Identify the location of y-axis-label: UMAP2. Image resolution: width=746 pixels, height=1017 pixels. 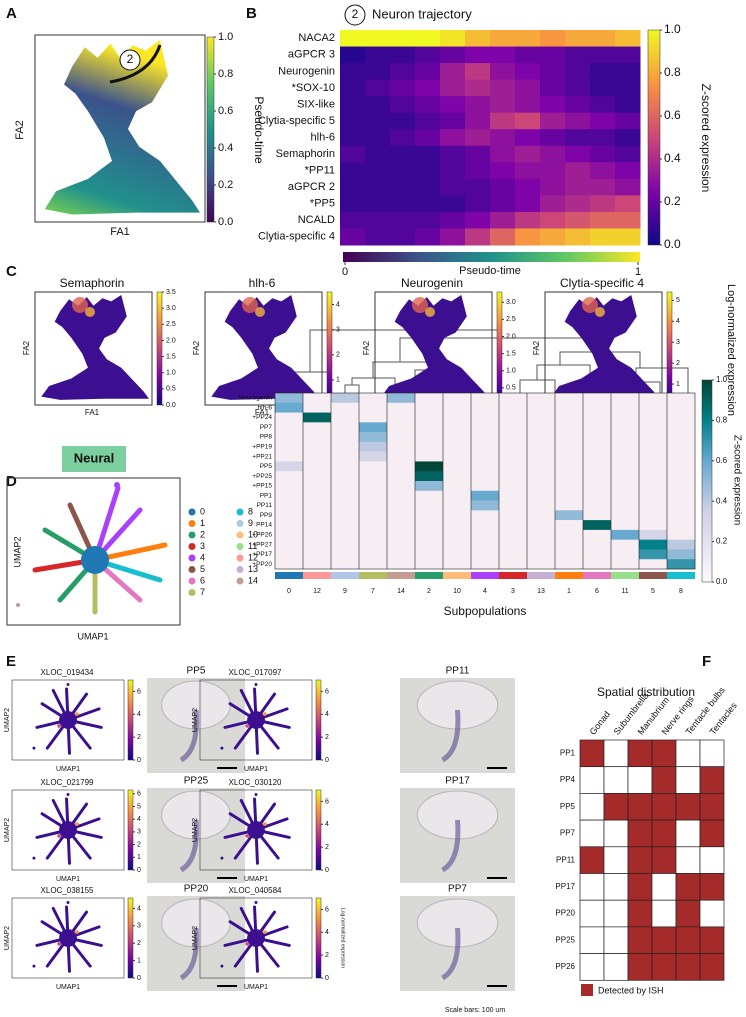
(195, 720).